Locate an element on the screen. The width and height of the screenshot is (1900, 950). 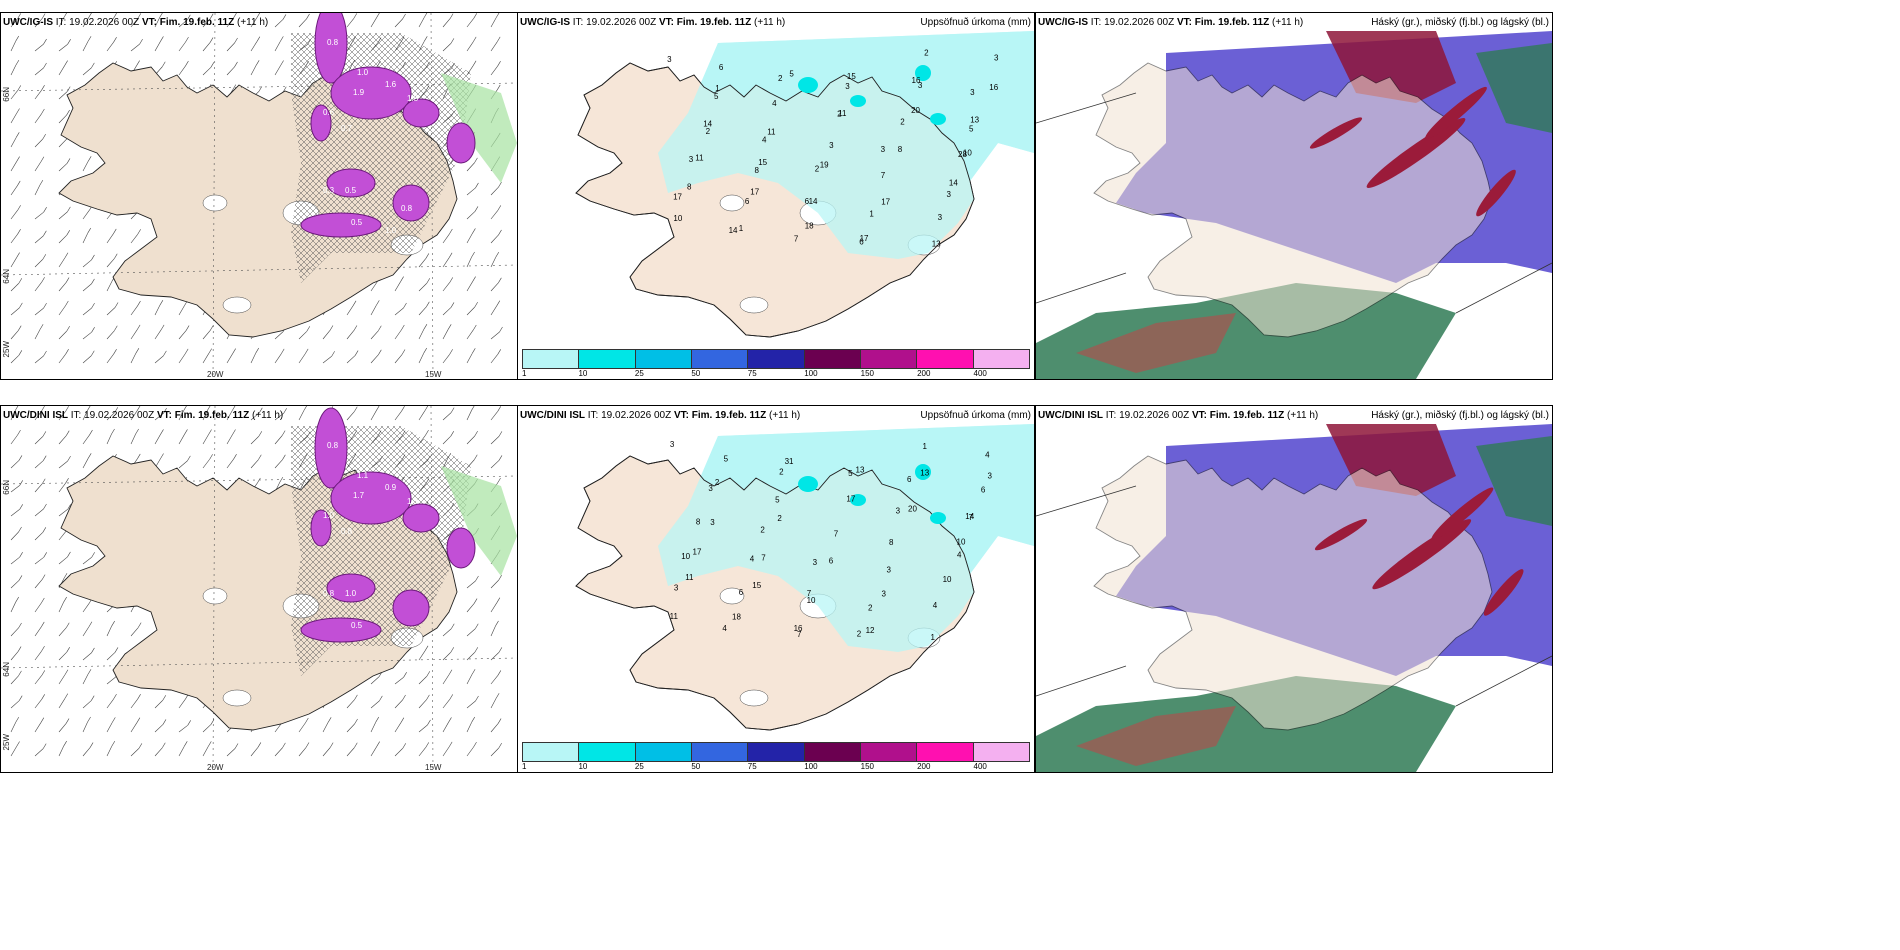
colorbar-tick-label: 200 is located at coordinates (924, 373).